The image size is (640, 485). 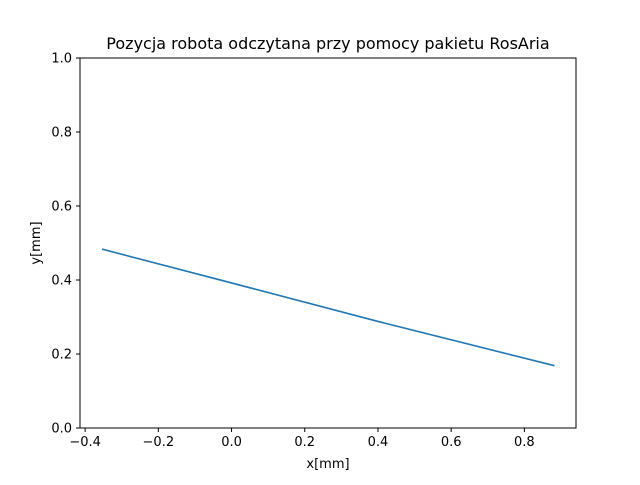 What do you see at coordinates (231, 442) in the screenshot?
I see `x-tick-label: 0.0` at bounding box center [231, 442].